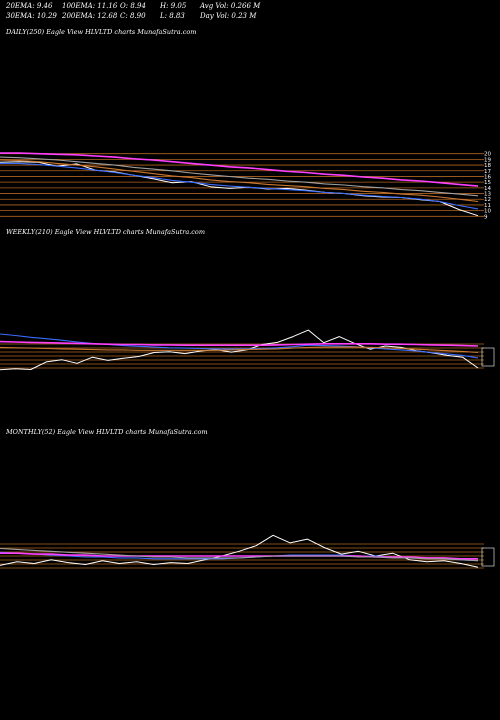  I want to click on tick-label-0-6: 14, so click(487, 189).